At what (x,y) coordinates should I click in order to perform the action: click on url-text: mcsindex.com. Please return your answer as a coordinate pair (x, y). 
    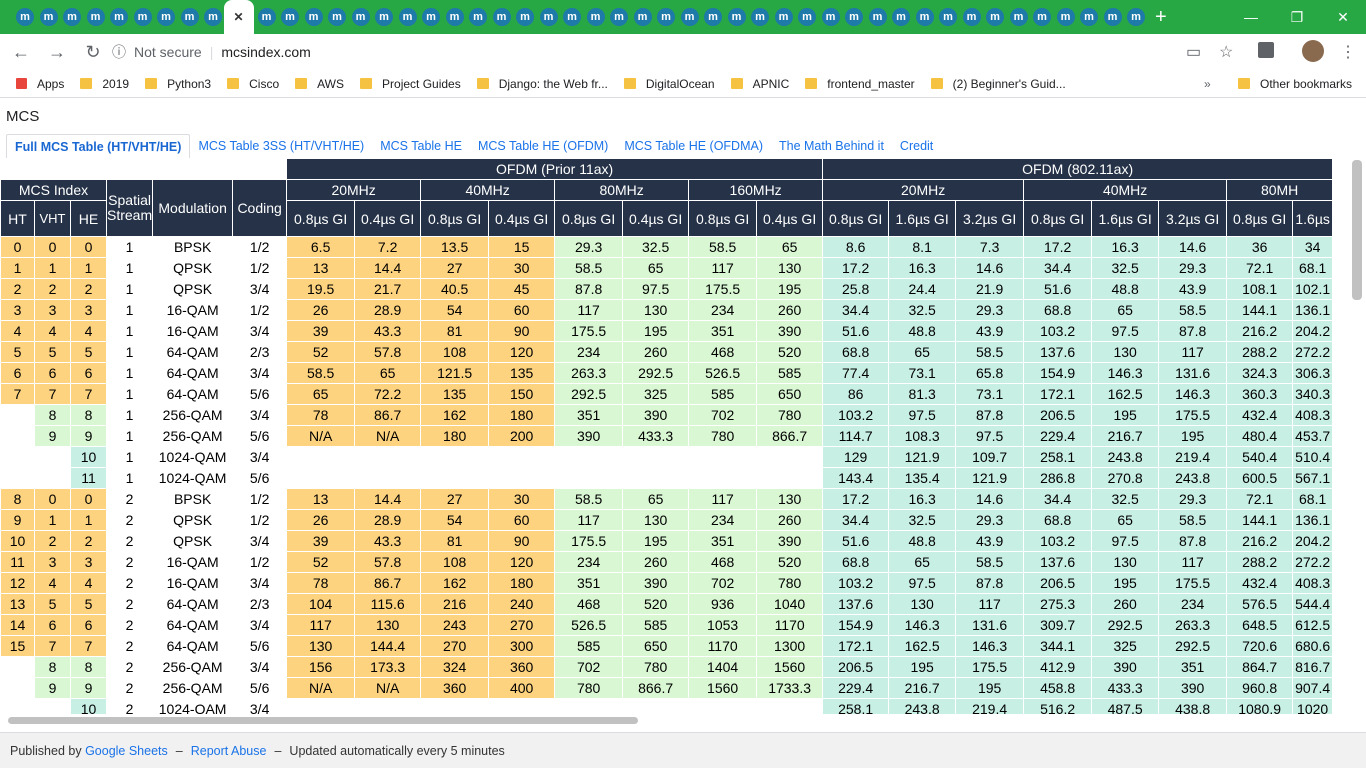
    Looking at the image, I should click on (266, 52).